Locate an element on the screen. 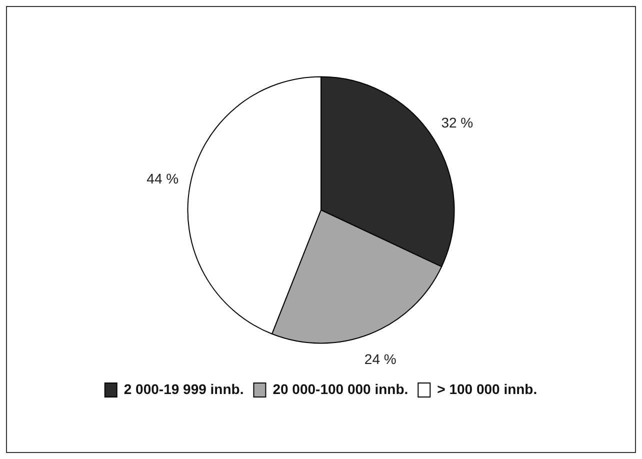 This screenshot has height=459, width=642. legend-label: 20 000-100 000 innb. is located at coordinates (340, 388).